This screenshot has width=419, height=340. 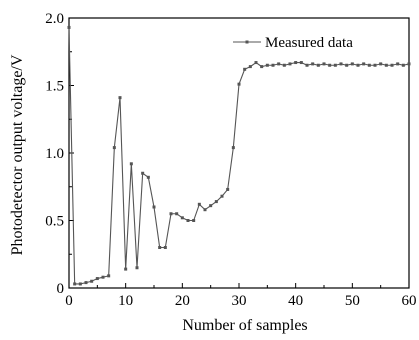 I want to click on y-tick-label: 0.5, so click(x=54, y=222).